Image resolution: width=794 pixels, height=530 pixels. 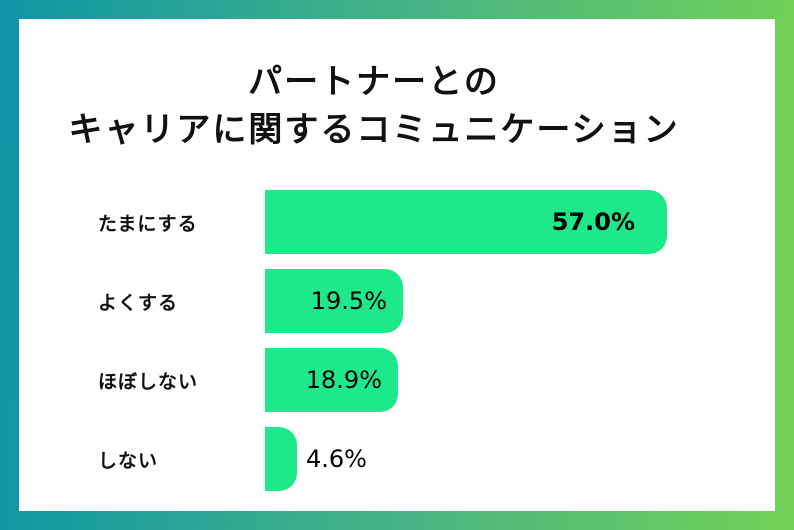 I want to click on category-label: ほぼしない, so click(x=148, y=381).